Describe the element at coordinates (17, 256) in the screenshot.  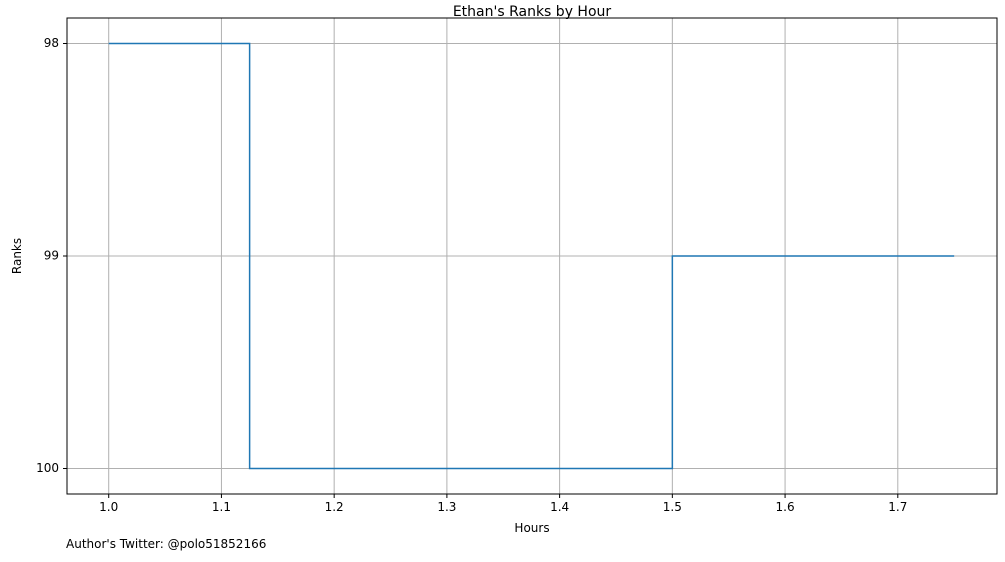
I see `y-axis-label: Ranks` at that location.